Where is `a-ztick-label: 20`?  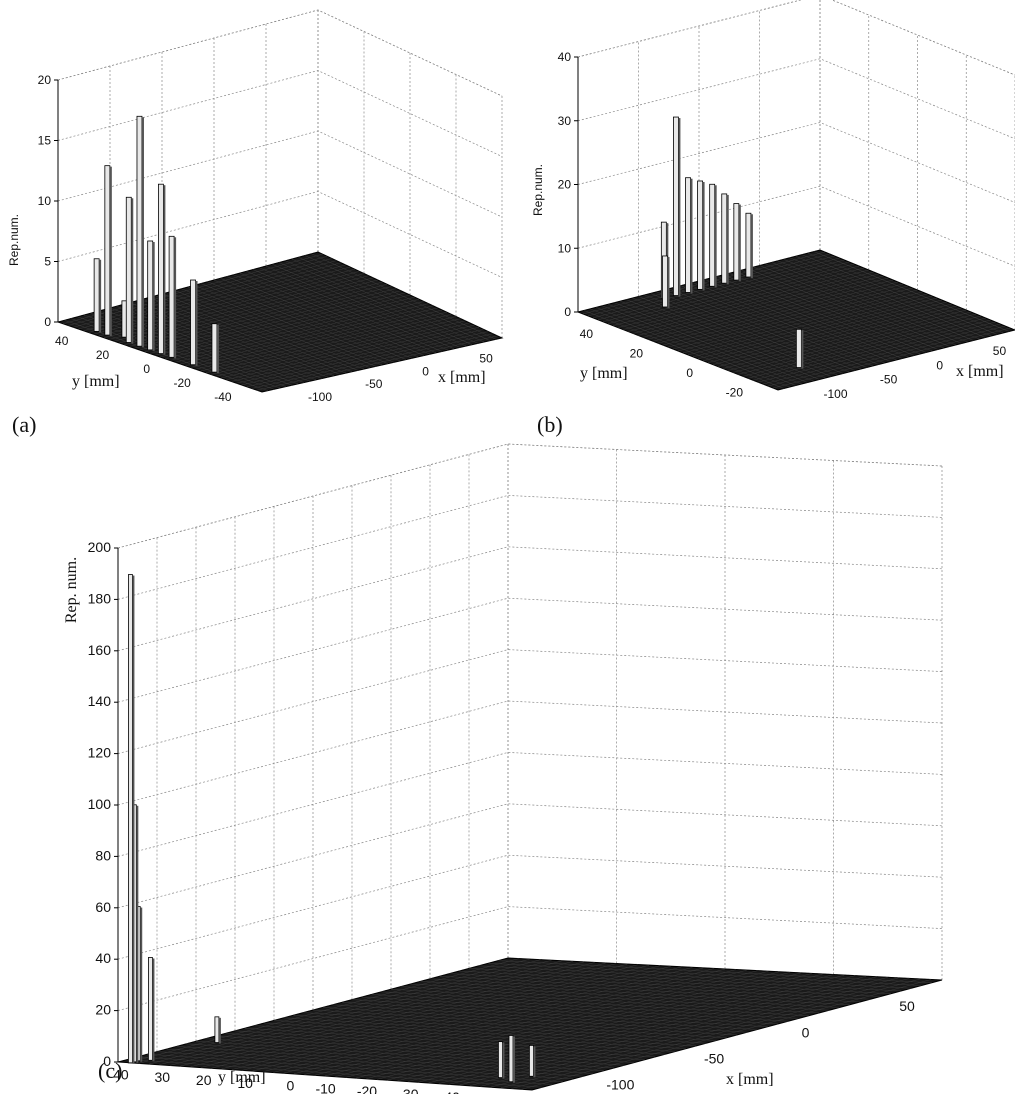 a-ztick-label: 20 is located at coordinates (45, 80).